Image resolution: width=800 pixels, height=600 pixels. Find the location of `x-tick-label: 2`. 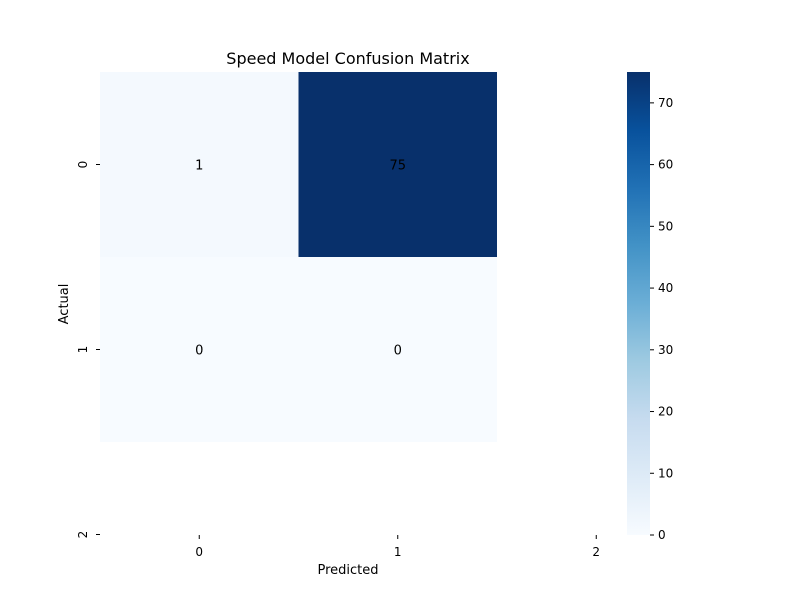

x-tick-label: 2 is located at coordinates (596, 552).